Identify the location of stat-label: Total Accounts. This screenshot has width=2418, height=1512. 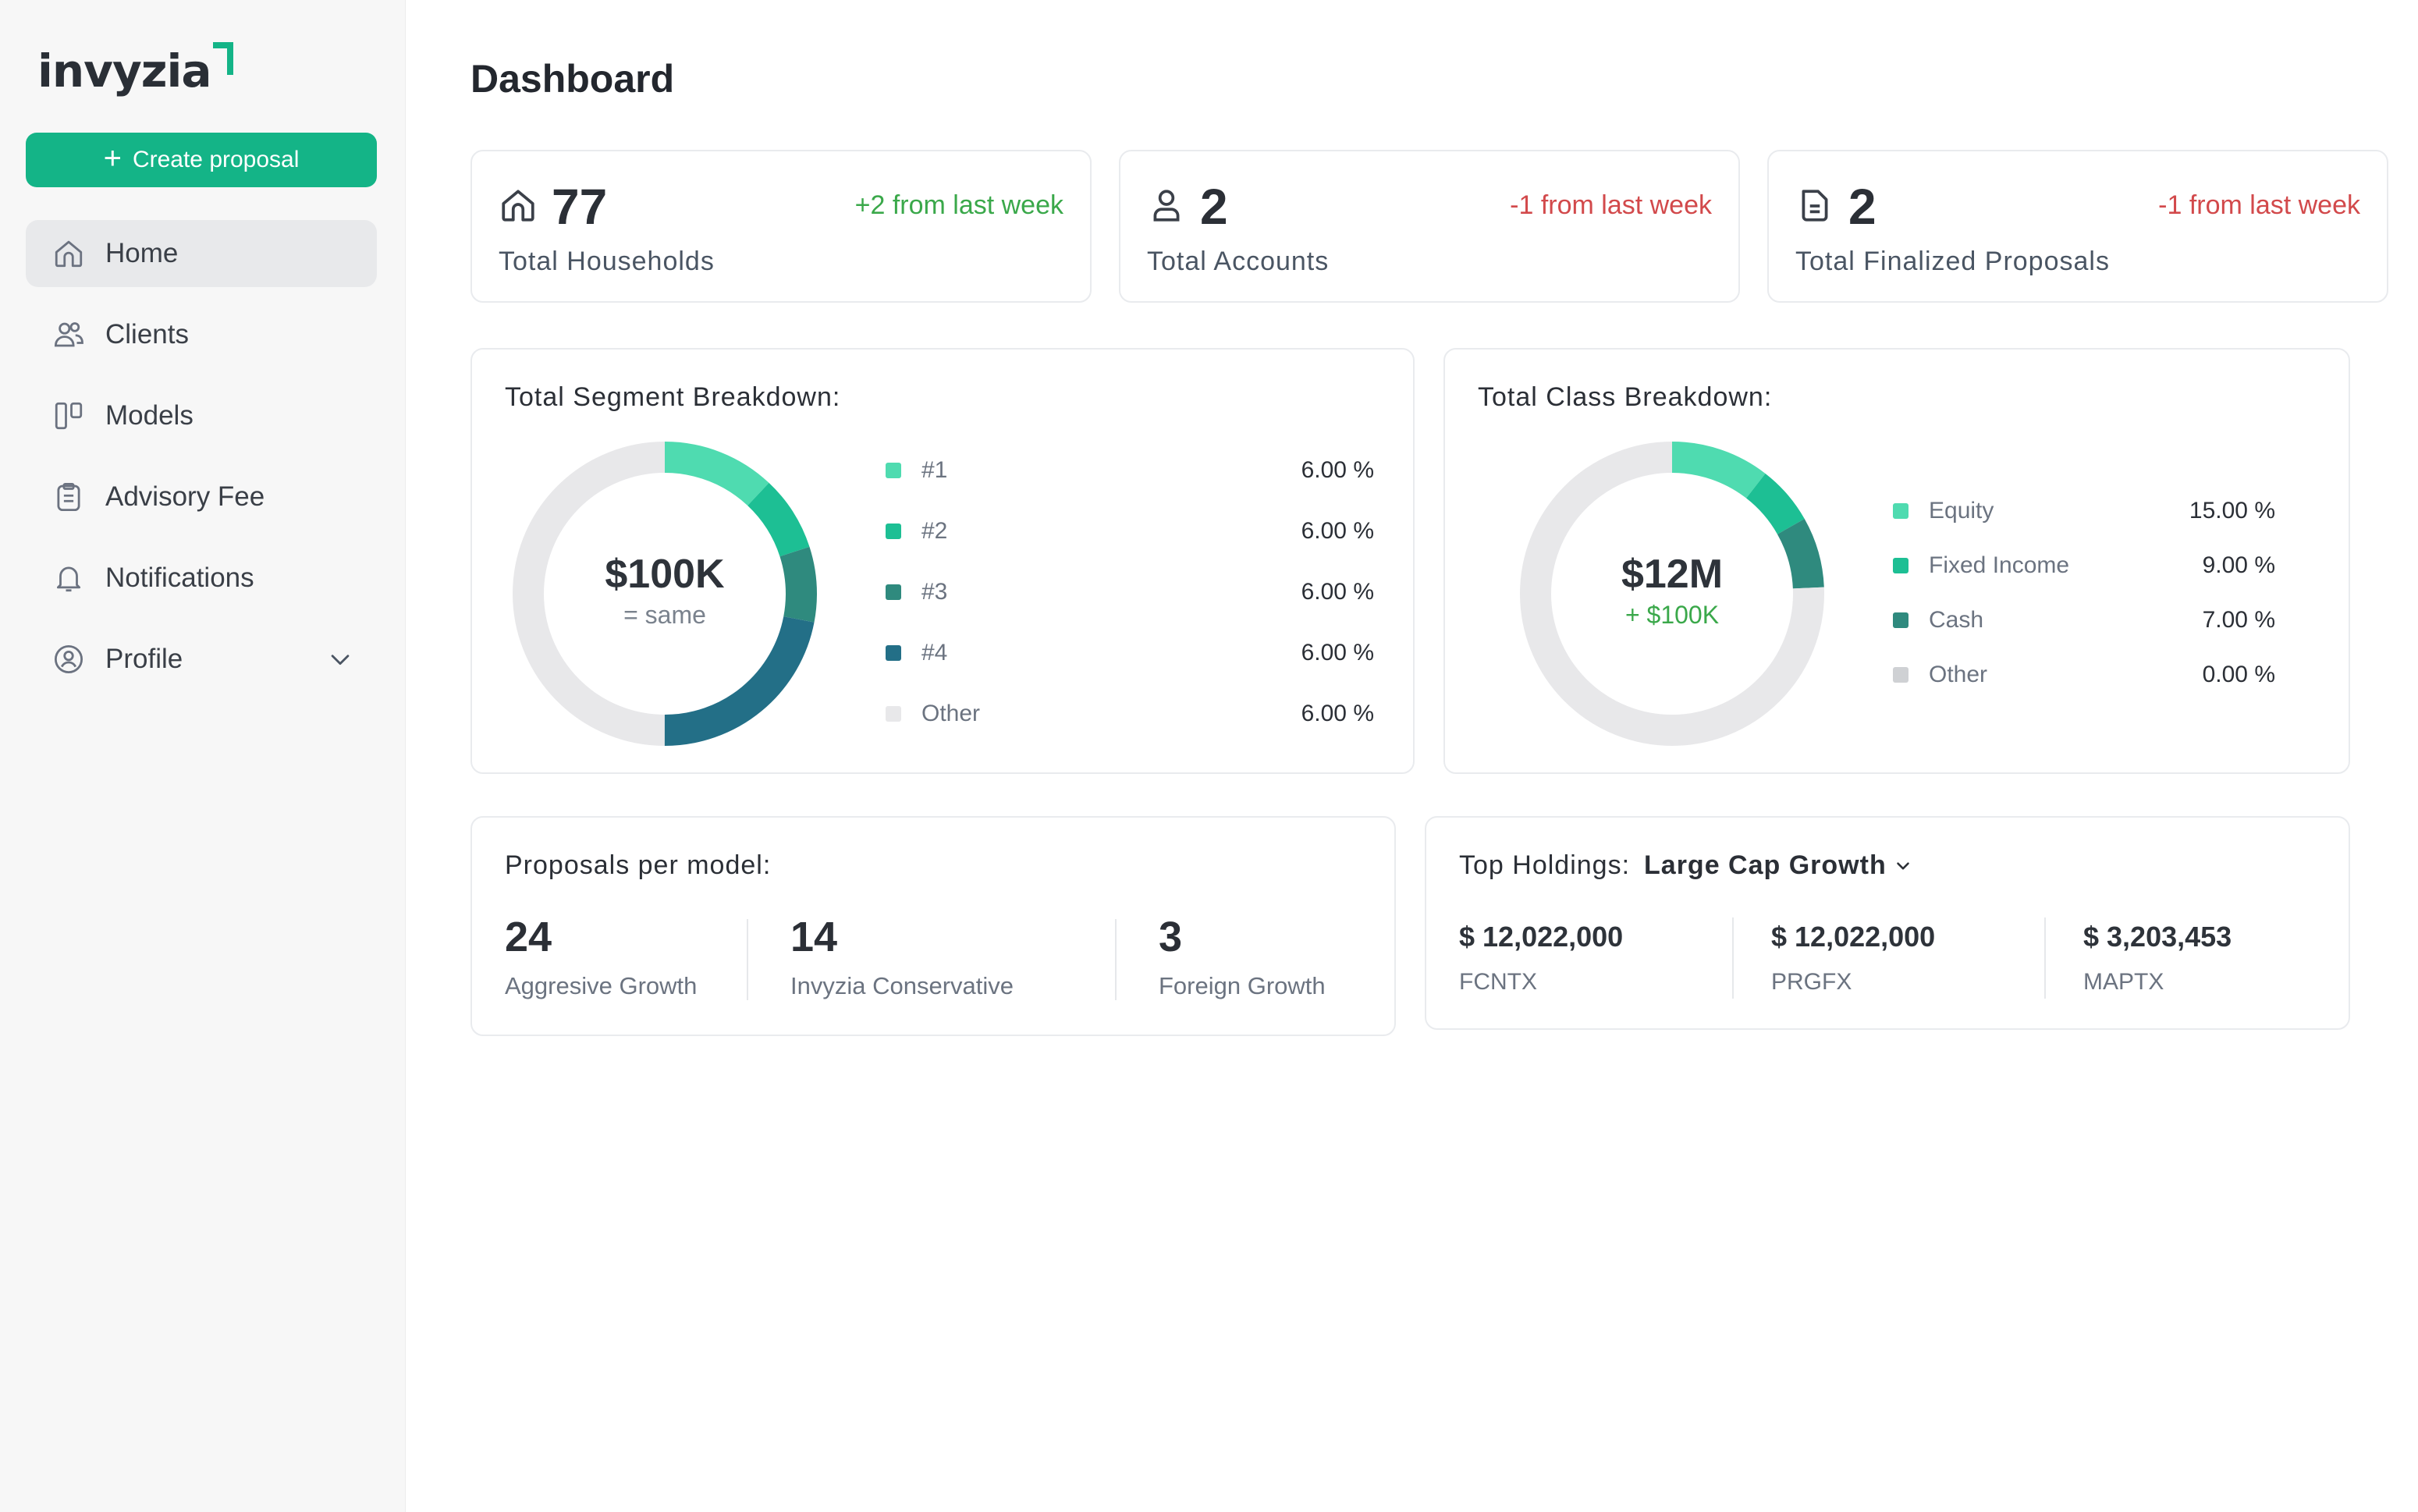
(1238, 262).